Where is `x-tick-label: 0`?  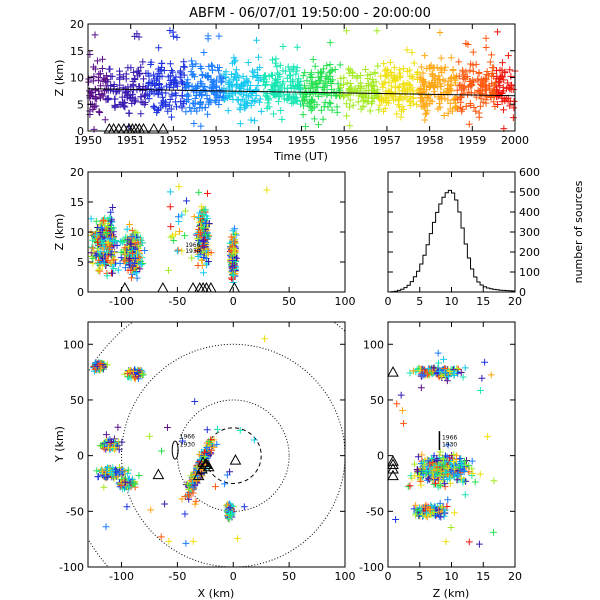 x-tick-label: 0 is located at coordinates (233, 301).